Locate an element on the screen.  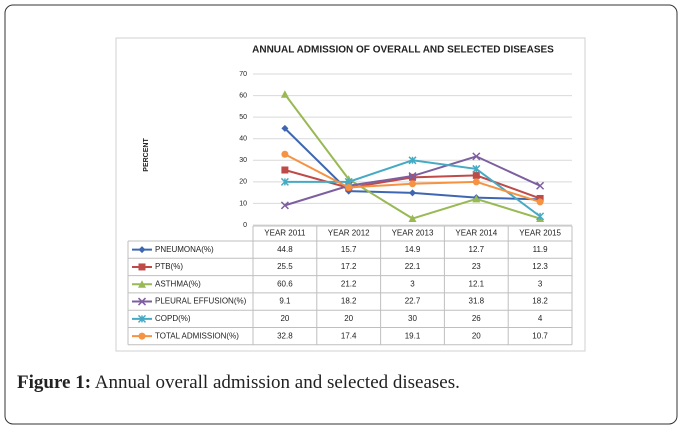
legend-label: PTB(%) is located at coordinates (169, 266).